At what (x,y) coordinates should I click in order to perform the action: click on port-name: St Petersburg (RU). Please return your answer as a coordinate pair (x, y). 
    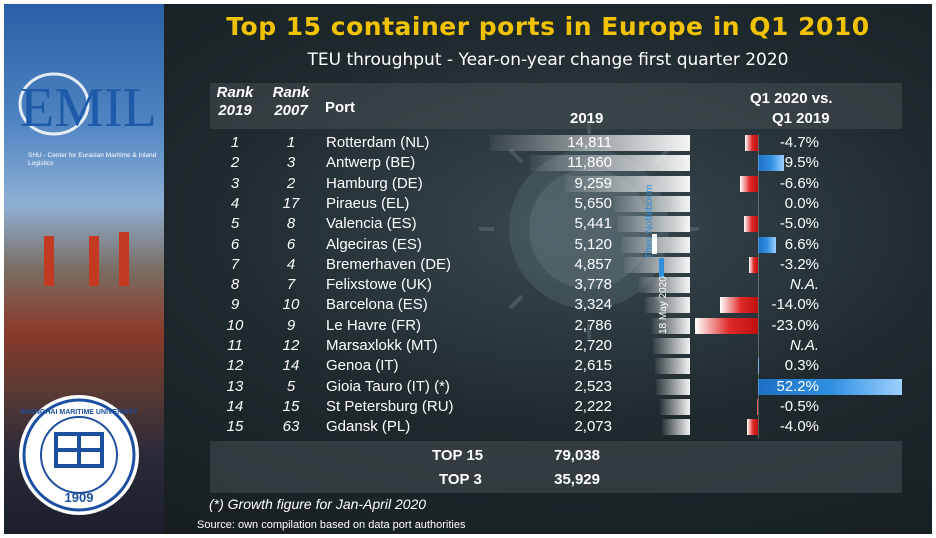
    Looking at the image, I should click on (390, 406).